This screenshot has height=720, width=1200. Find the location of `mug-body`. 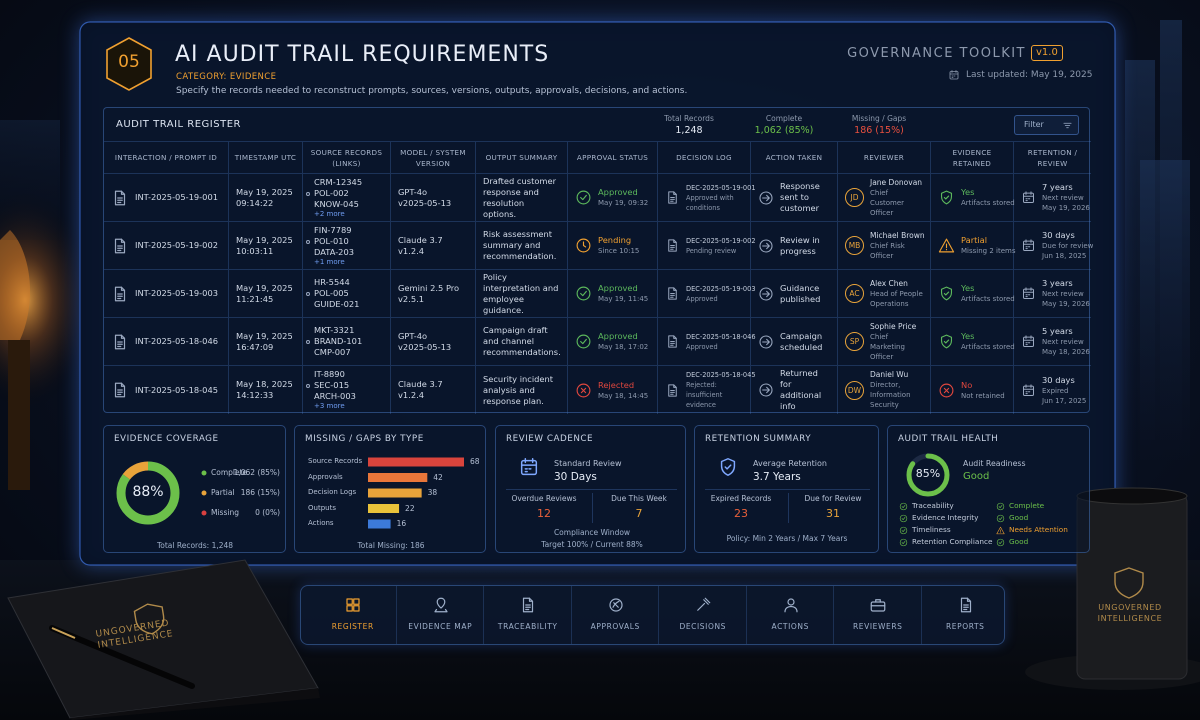

mug-body is located at coordinates (1132, 586).